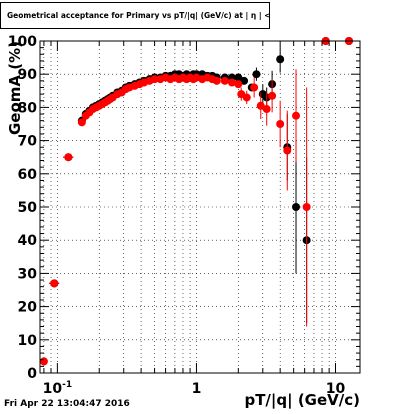 Image resolution: width=400 pixels, height=414 pixels. What do you see at coordinates (67, 404) in the screenshot?
I see `timestamp: Fri Apr 22 13:04:47 2016` at bounding box center [67, 404].